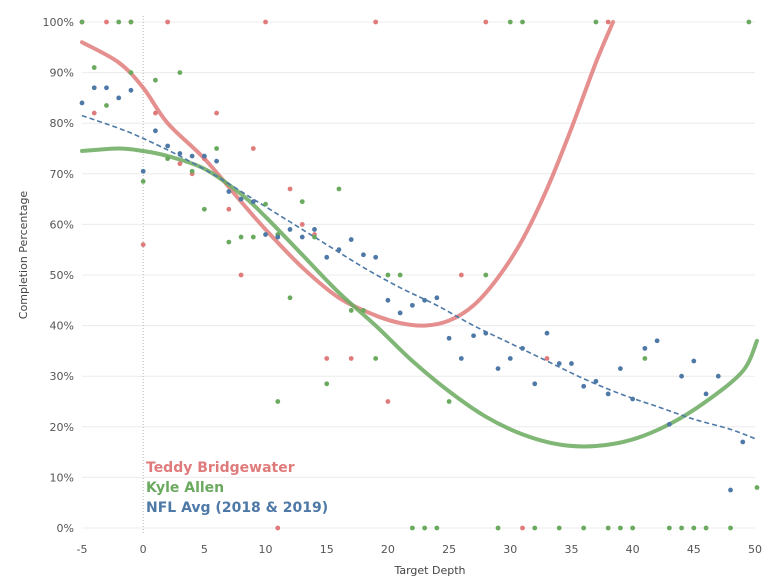 This screenshot has height=587, width=762. Describe the element at coordinates (62, 123) in the screenshot. I see `y-tick-label: 80%` at that location.